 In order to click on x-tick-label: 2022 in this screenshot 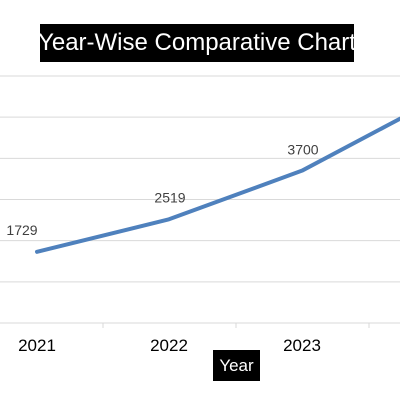, I will do `click(169, 345)`.